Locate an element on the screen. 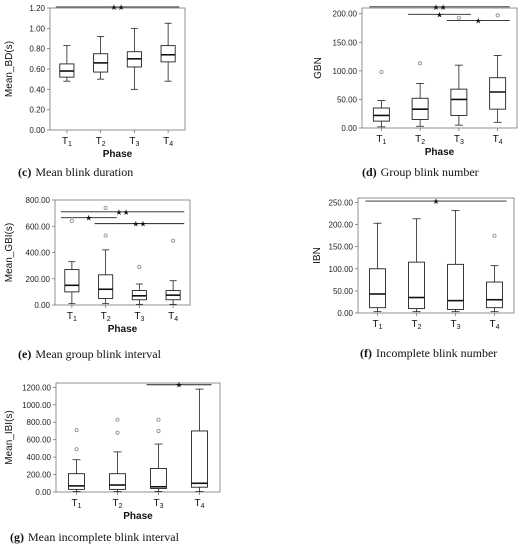  panel-caption: (d) Group blink number is located at coordinates (420, 172).